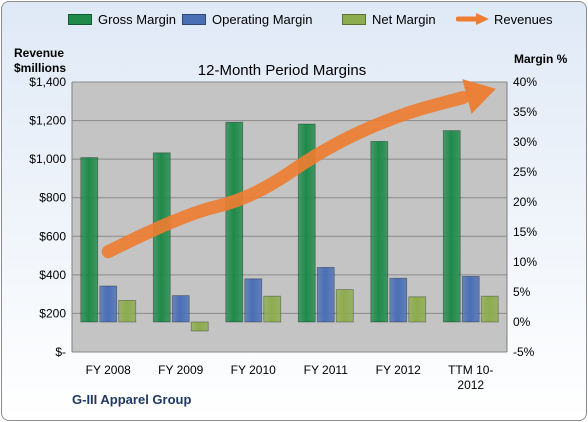 The width and height of the screenshot is (588, 422). Describe the element at coordinates (354, 19) in the screenshot. I see `net-margin-swatch` at that location.